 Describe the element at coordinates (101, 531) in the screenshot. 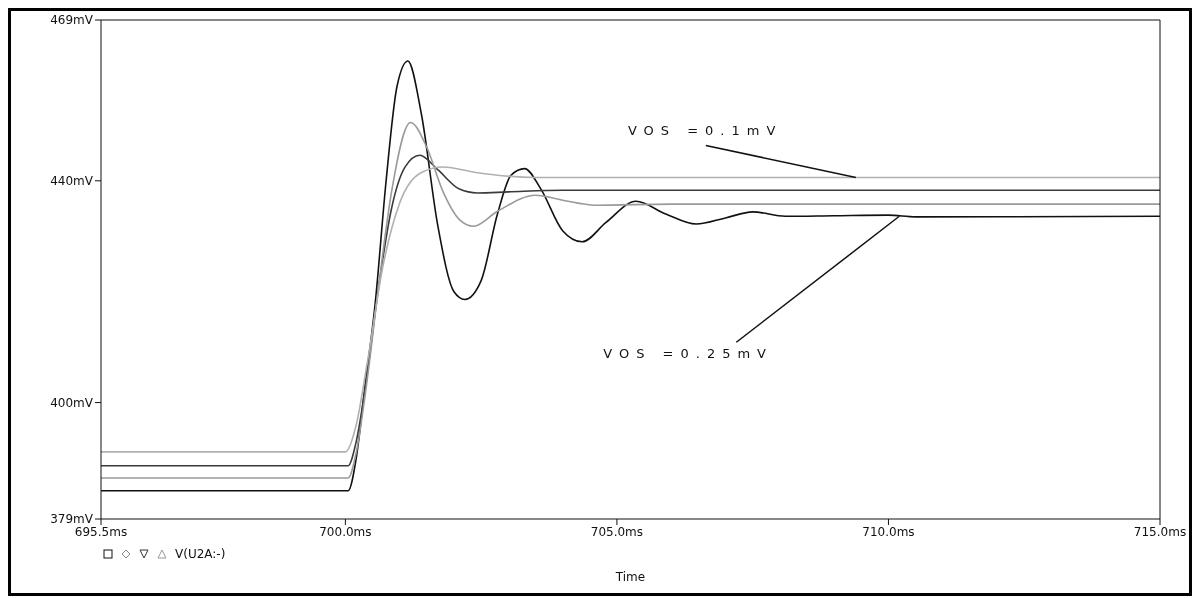

I see `x-tick-label: 695.5ms` at that location.